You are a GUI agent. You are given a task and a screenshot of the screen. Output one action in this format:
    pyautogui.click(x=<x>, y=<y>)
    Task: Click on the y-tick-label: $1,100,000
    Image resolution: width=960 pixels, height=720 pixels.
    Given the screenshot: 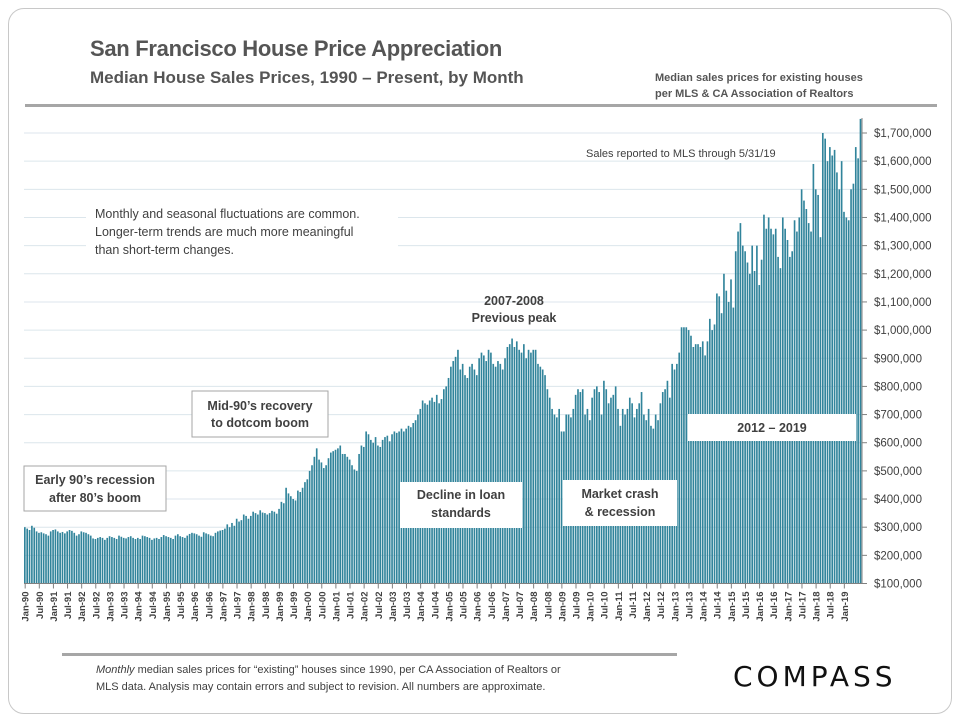 What is the action you would take?
    pyautogui.click(x=903, y=303)
    